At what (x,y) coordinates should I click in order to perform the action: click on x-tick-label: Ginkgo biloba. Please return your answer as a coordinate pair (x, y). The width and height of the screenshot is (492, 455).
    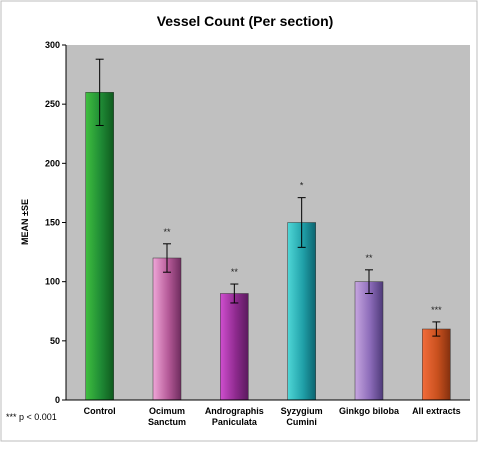
    Looking at the image, I should click on (369, 411).